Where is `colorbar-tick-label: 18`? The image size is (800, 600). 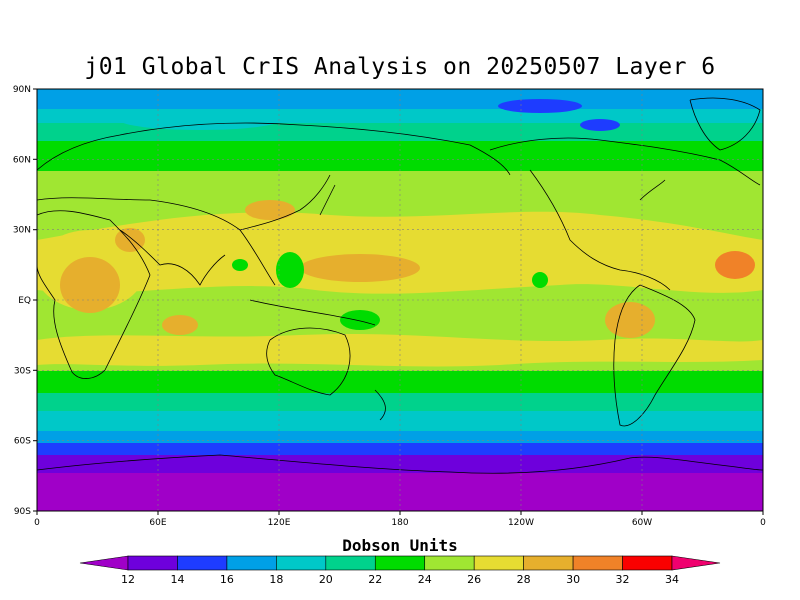
colorbar-tick-label: 18 is located at coordinates (276, 579).